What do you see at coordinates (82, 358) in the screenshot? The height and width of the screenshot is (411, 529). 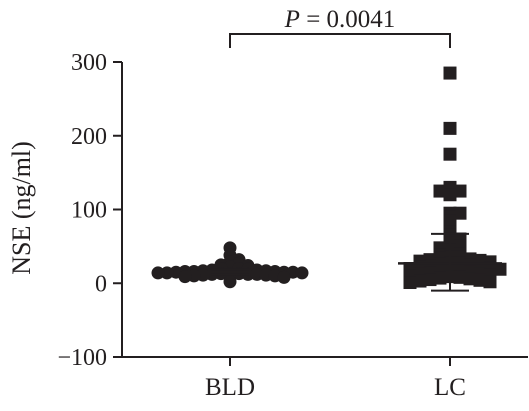 I see `y-tick-label: −100` at bounding box center [82, 358].